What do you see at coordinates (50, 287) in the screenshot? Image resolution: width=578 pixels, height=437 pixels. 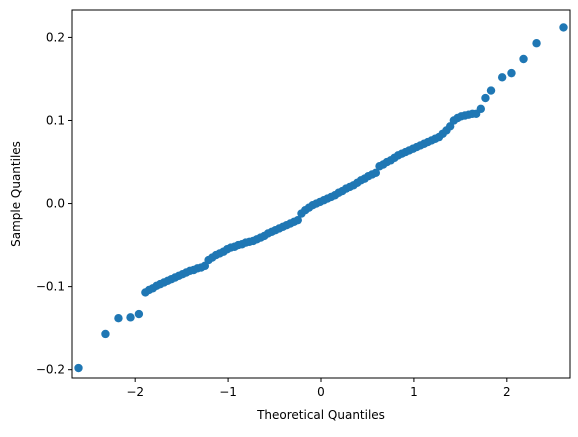 I see `y-tick-label: −0.1` at bounding box center [50, 287].